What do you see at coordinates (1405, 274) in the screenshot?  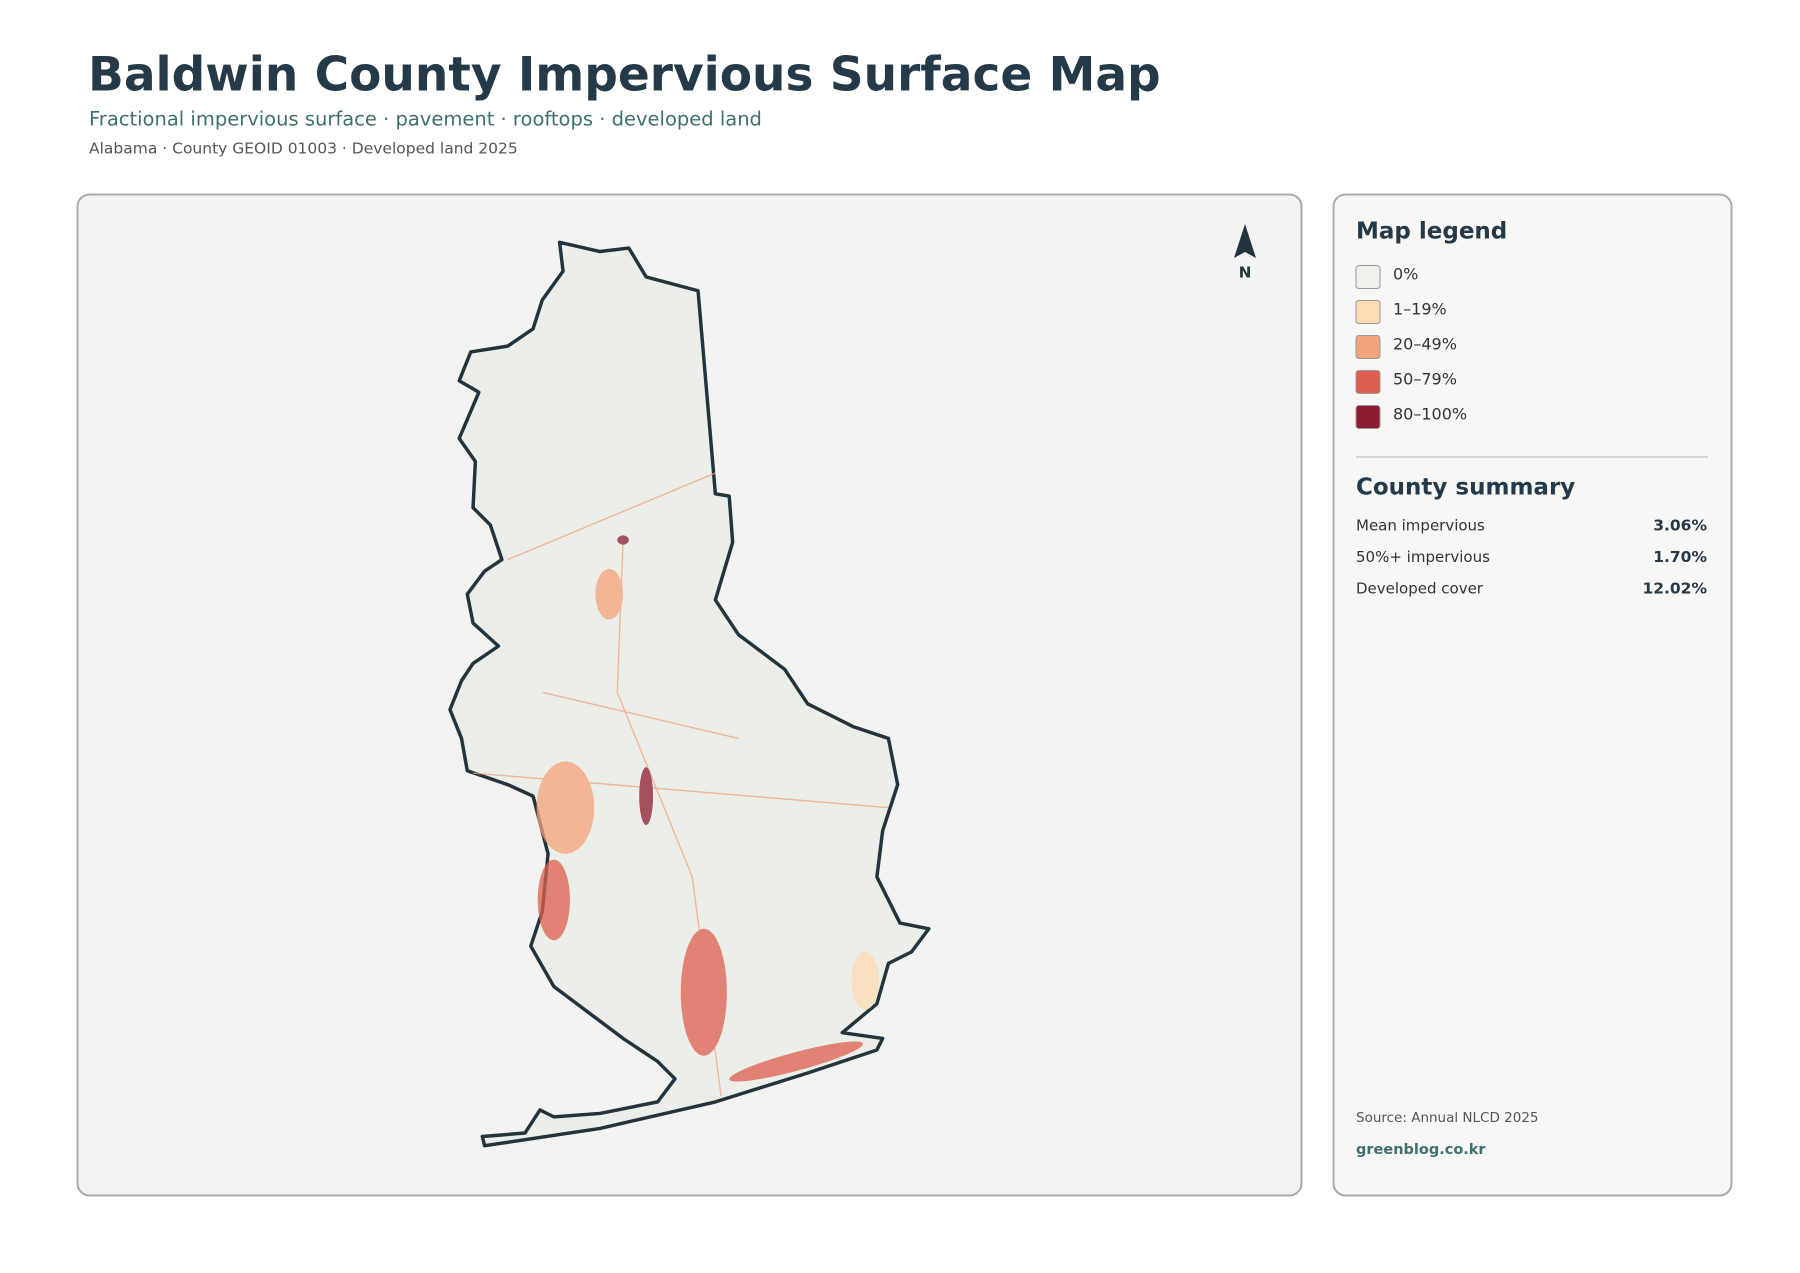 I see `legend-label: 0%` at bounding box center [1405, 274].